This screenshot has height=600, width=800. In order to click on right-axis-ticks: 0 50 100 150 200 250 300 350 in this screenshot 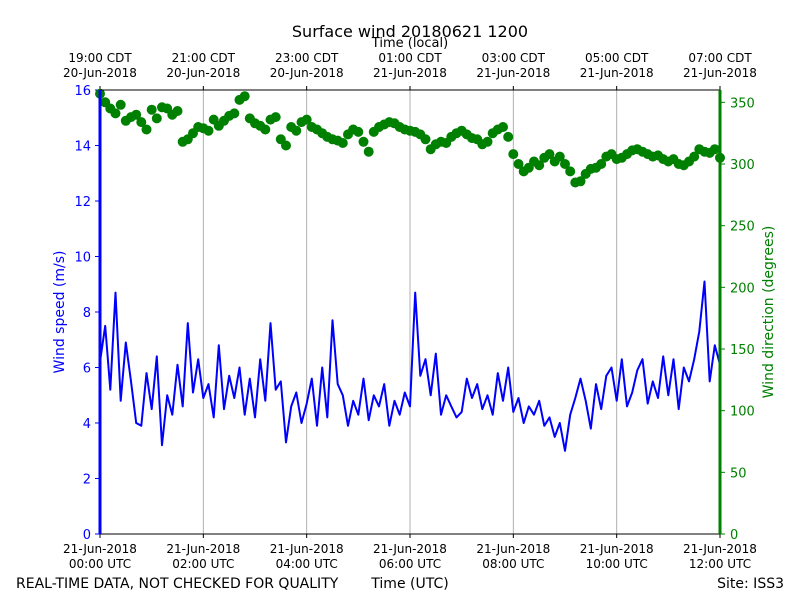, I will do `click(737, 319)`.